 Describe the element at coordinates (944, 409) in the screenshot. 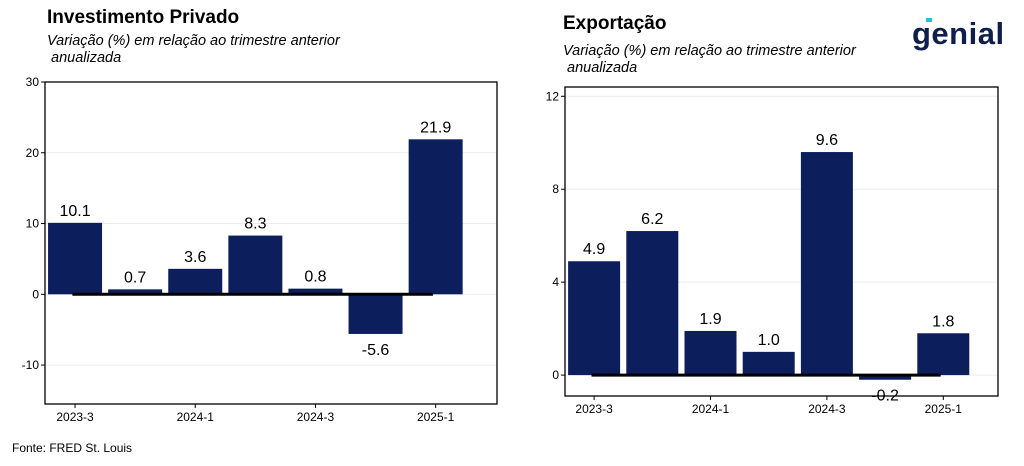

I see `chart-2-x-tick-label: 2025-1` at that location.